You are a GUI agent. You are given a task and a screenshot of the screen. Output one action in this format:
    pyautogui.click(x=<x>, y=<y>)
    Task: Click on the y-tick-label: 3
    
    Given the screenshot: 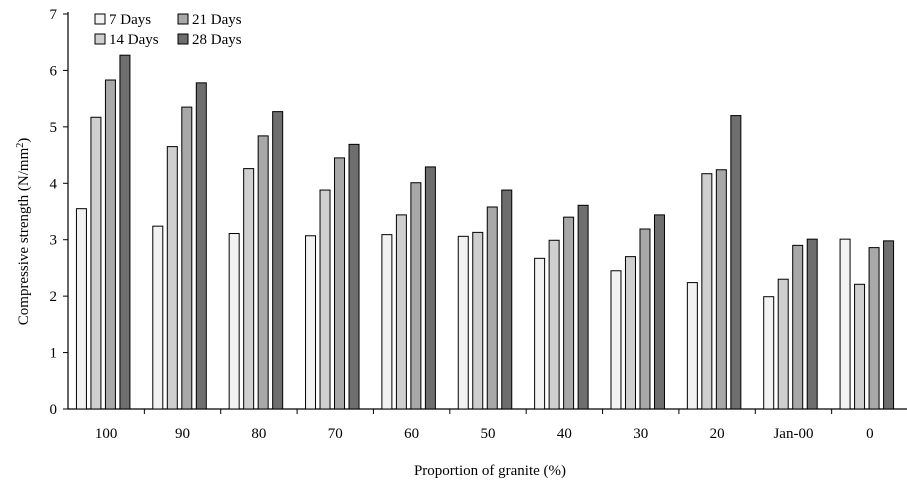 What is the action you would take?
    pyautogui.click(x=54, y=241)
    